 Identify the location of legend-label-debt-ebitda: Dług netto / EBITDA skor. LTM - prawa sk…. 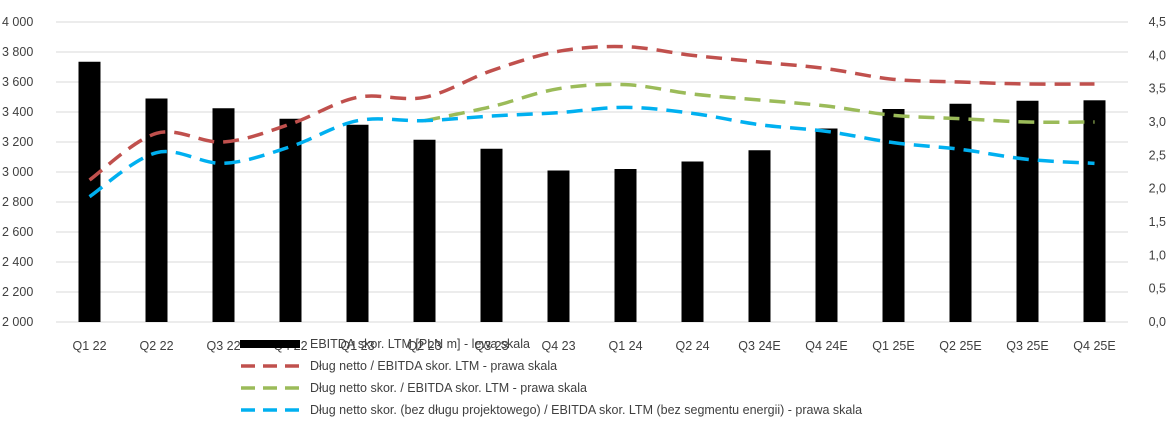
(434, 366).